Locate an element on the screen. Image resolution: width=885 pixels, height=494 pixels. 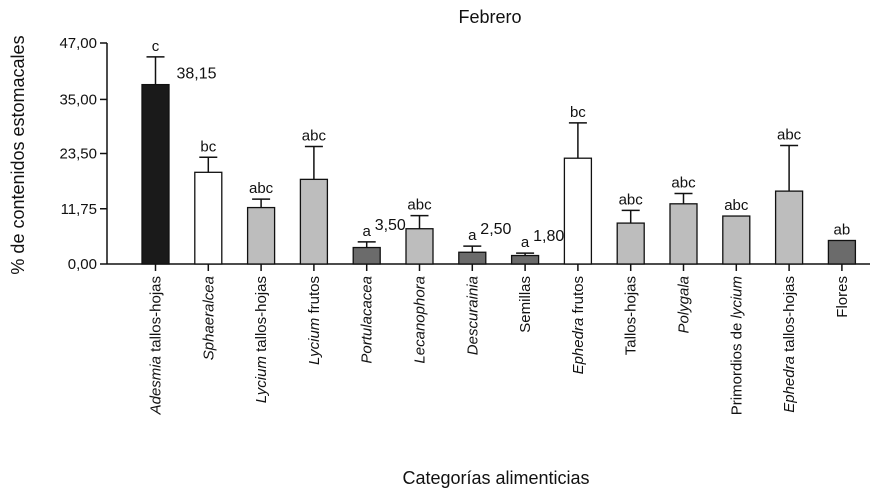
significance-label: ab is located at coordinates (842, 229).